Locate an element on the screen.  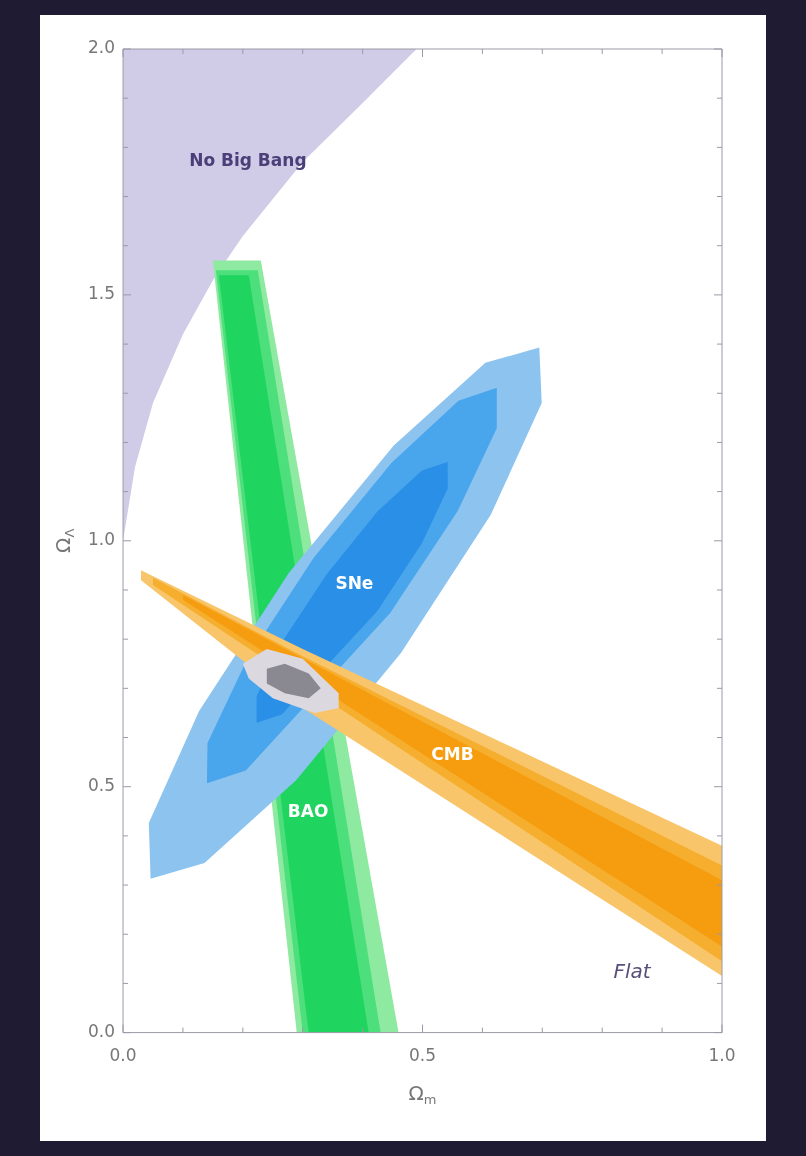
annotation: Flat is located at coordinates (632, 970).